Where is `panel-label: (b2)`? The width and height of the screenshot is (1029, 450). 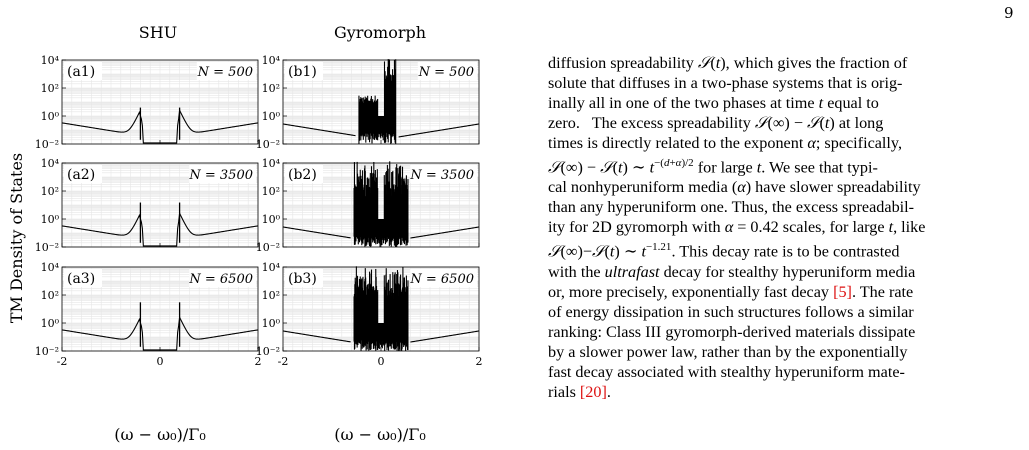 panel-label: (b2) is located at coordinates (302, 175).